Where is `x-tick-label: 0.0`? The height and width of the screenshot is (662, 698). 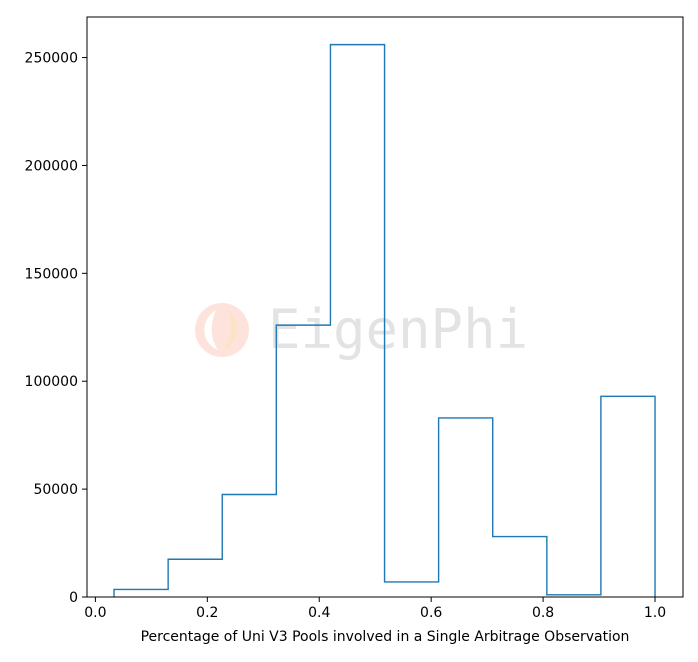
x-tick-label: 0.0 is located at coordinates (95, 613).